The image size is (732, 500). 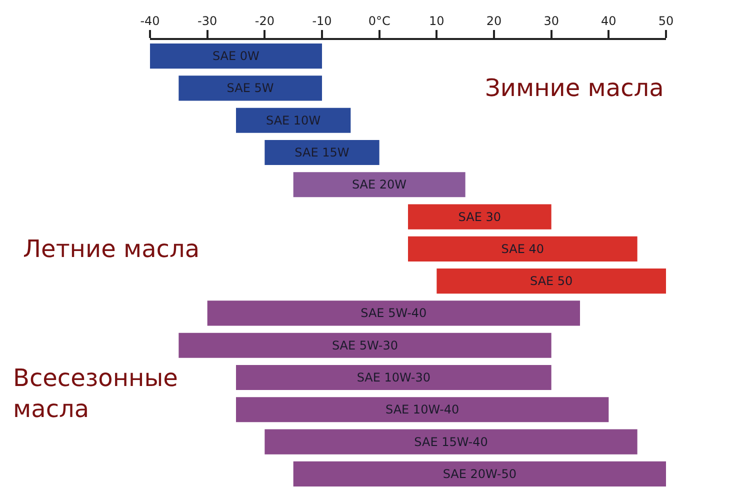 I want to click on y-tick-label: SAE 5W, so click(x=250, y=88).